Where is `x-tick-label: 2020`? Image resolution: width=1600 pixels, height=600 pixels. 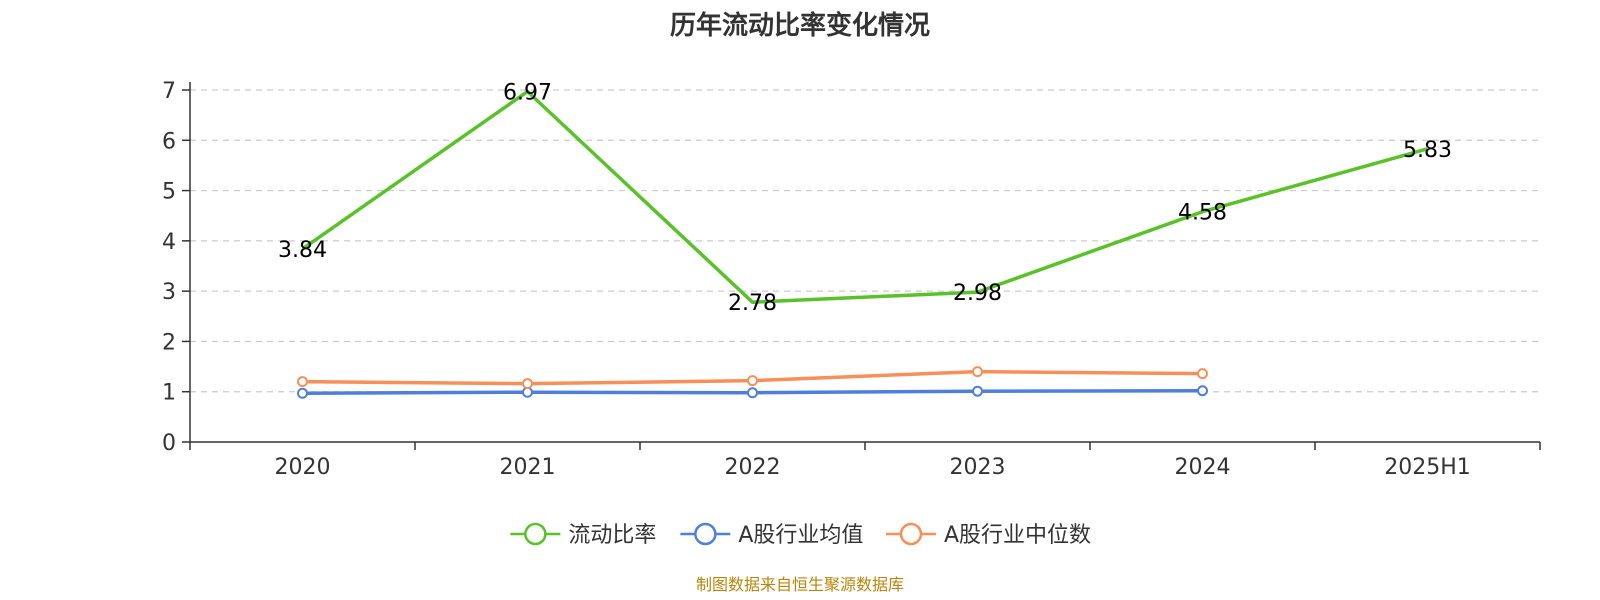
x-tick-label: 2020 is located at coordinates (303, 467).